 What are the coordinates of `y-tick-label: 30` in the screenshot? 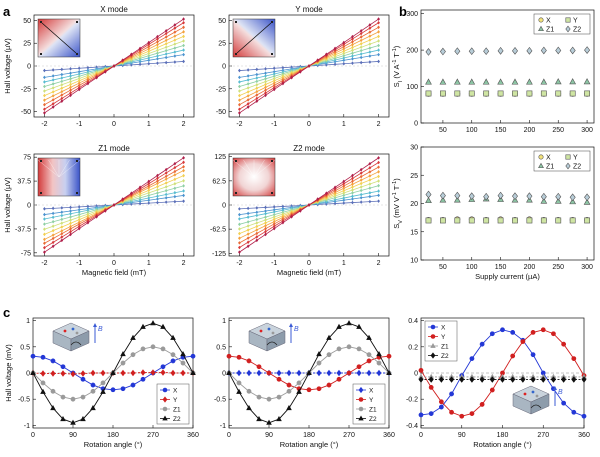 It's located at (414, 148).